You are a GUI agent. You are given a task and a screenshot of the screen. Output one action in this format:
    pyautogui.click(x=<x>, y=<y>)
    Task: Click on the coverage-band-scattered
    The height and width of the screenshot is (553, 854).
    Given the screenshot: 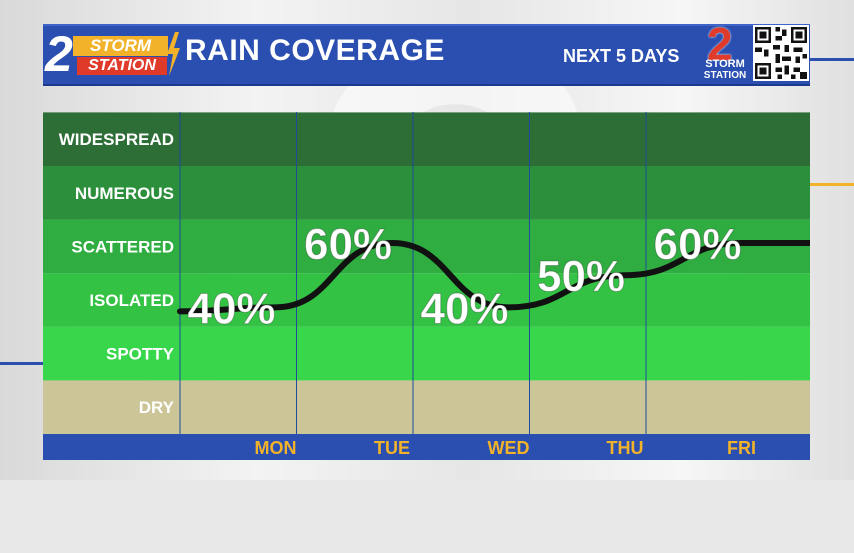 What is the action you would take?
    pyautogui.click(x=426, y=246)
    